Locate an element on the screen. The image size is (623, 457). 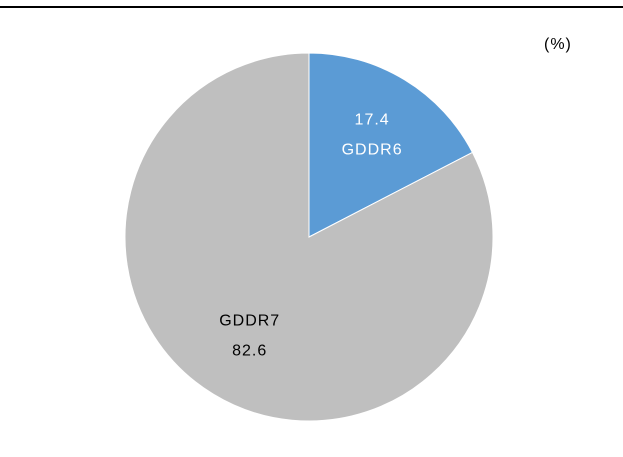
slice-label-gddr7: GDDR7 is located at coordinates (249, 320).